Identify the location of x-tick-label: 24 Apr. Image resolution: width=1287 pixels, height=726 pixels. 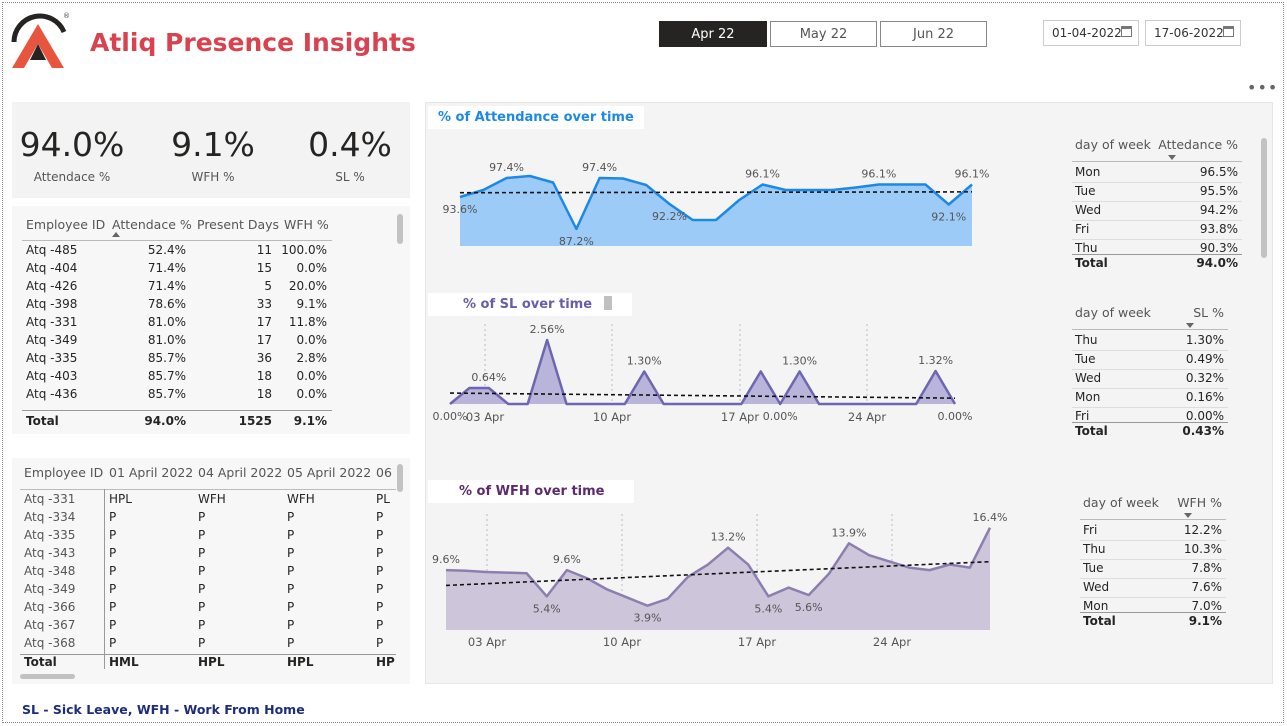
(867, 417).